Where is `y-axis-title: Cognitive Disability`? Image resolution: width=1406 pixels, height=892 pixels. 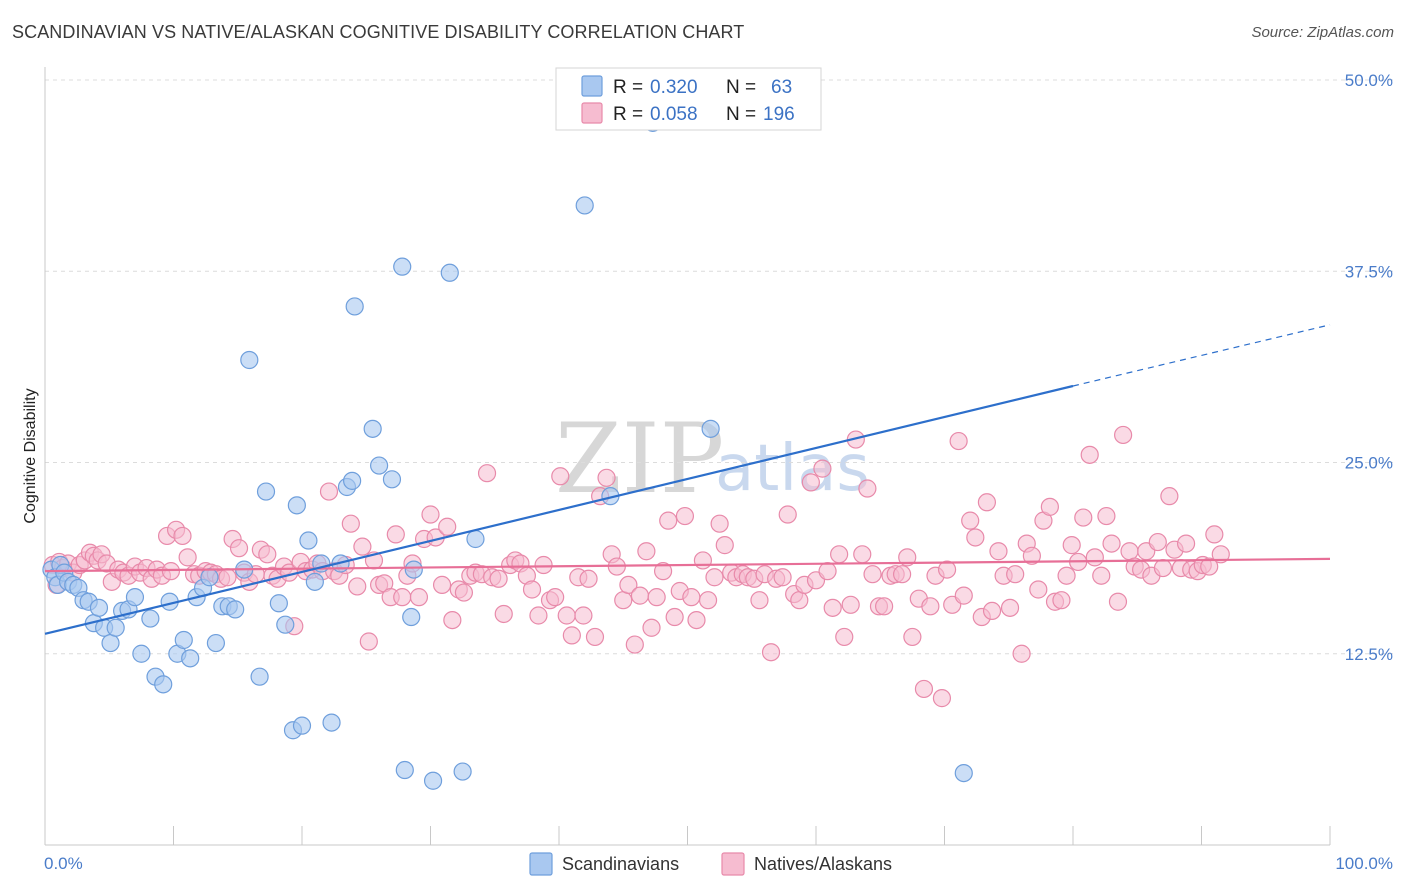
y-axis-title: Cognitive Disability is located at coordinates (30, 455).